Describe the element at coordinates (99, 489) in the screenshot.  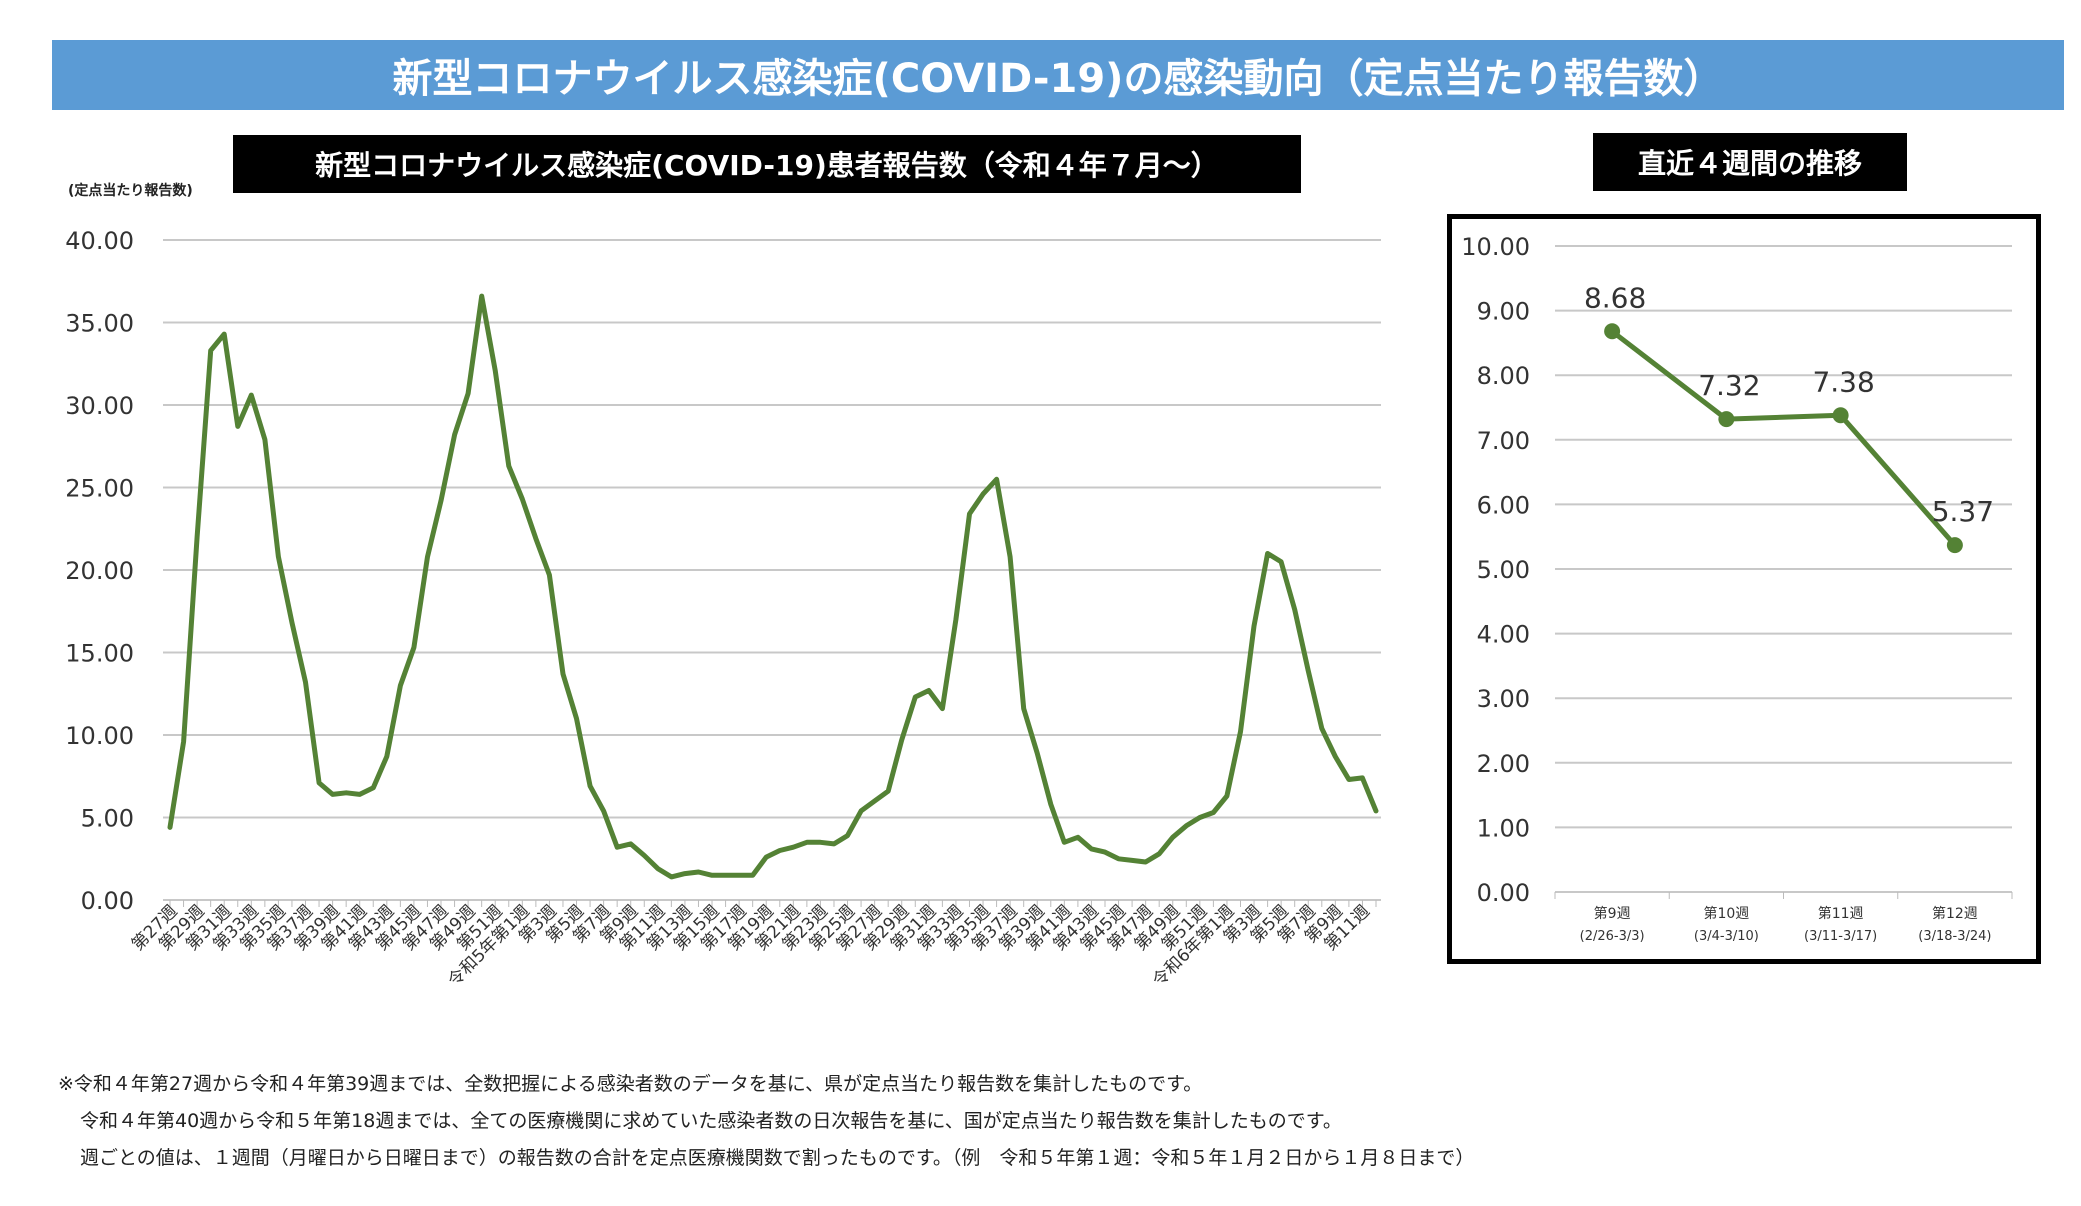
I see `y-tick-label: 25.00` at that location.